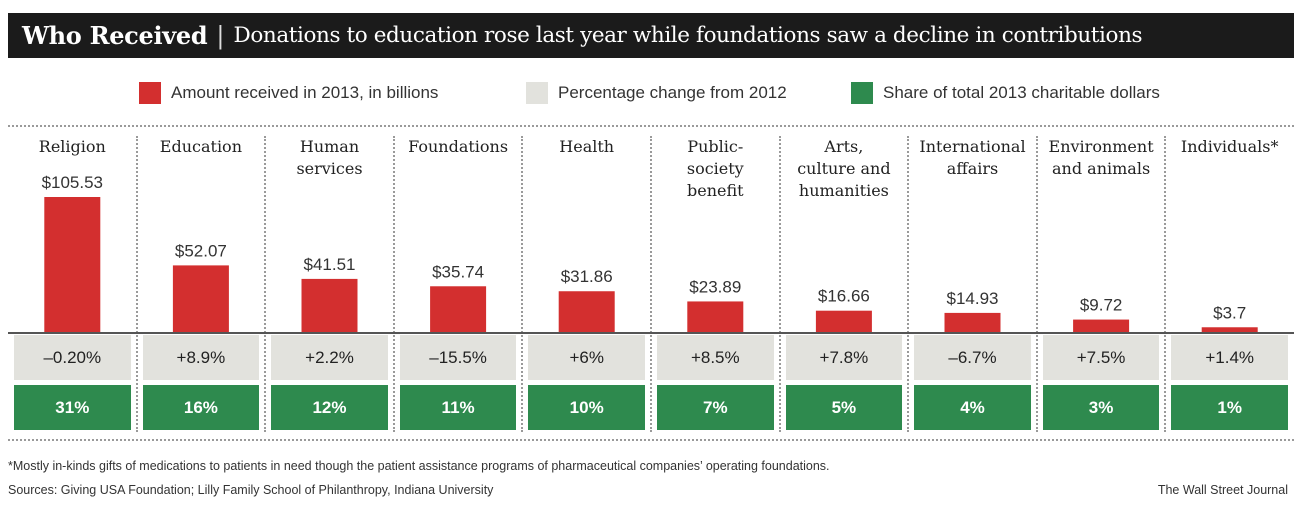 Image resolution: width=1294 pixels, height=514 pixels. What do you see at coordinates (1229, 146) in the screenshot?
I see `category-label: Individuals*` at bounding box center [1229, 146].